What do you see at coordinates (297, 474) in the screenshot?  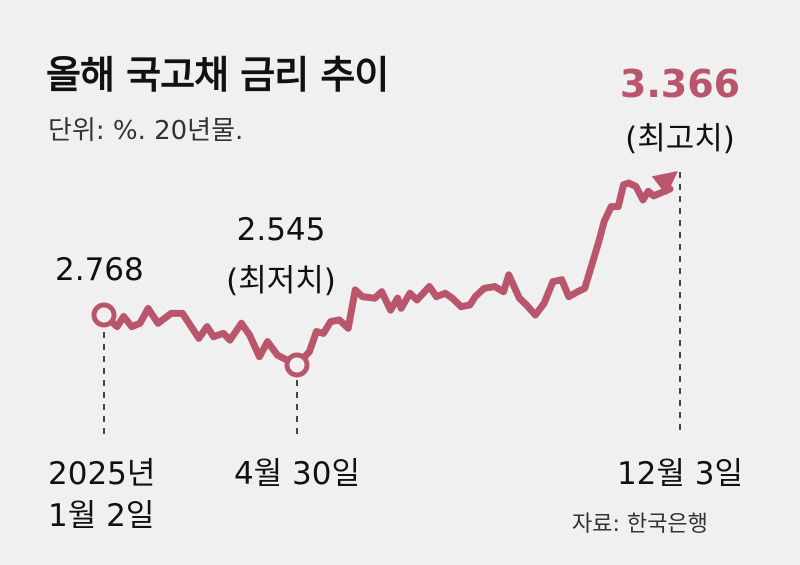 I see `min-date-label: 4월 30일` at bounding box center [297, 474].